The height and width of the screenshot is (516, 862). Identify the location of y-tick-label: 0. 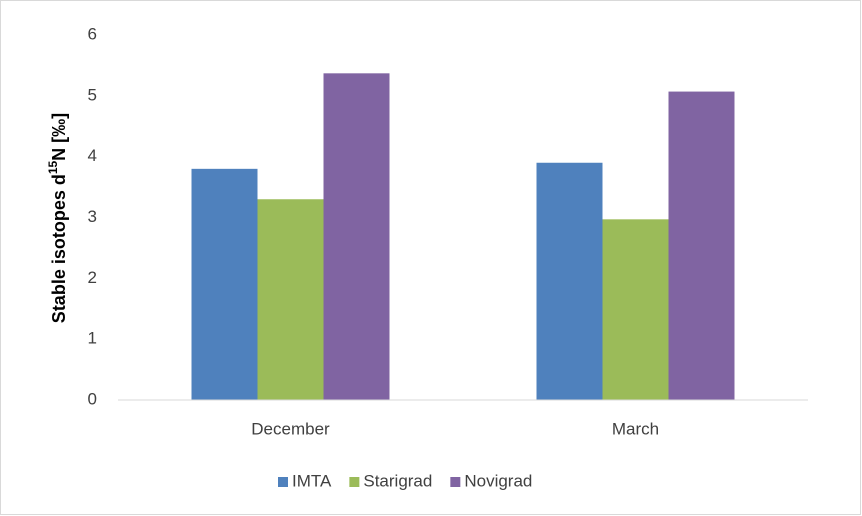
(92, 398).